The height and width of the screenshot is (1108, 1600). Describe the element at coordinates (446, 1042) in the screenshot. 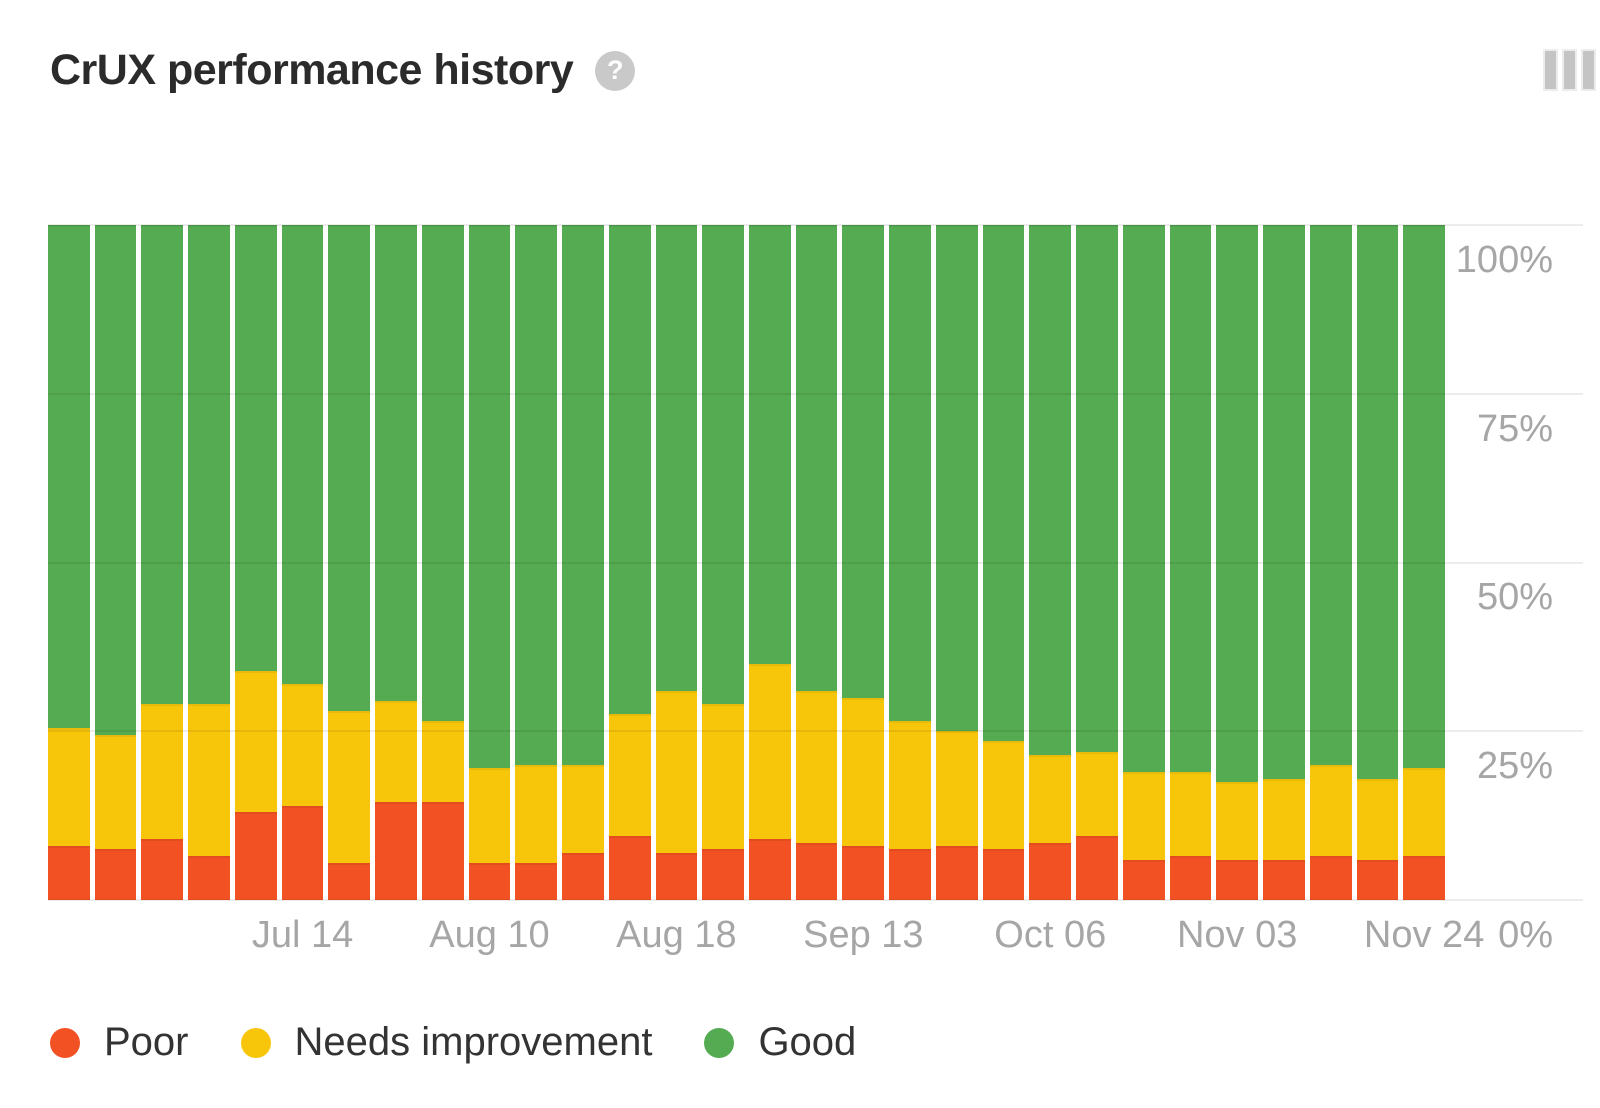

I see `legend-item-needs-improvement: Needs improvement` at that location.